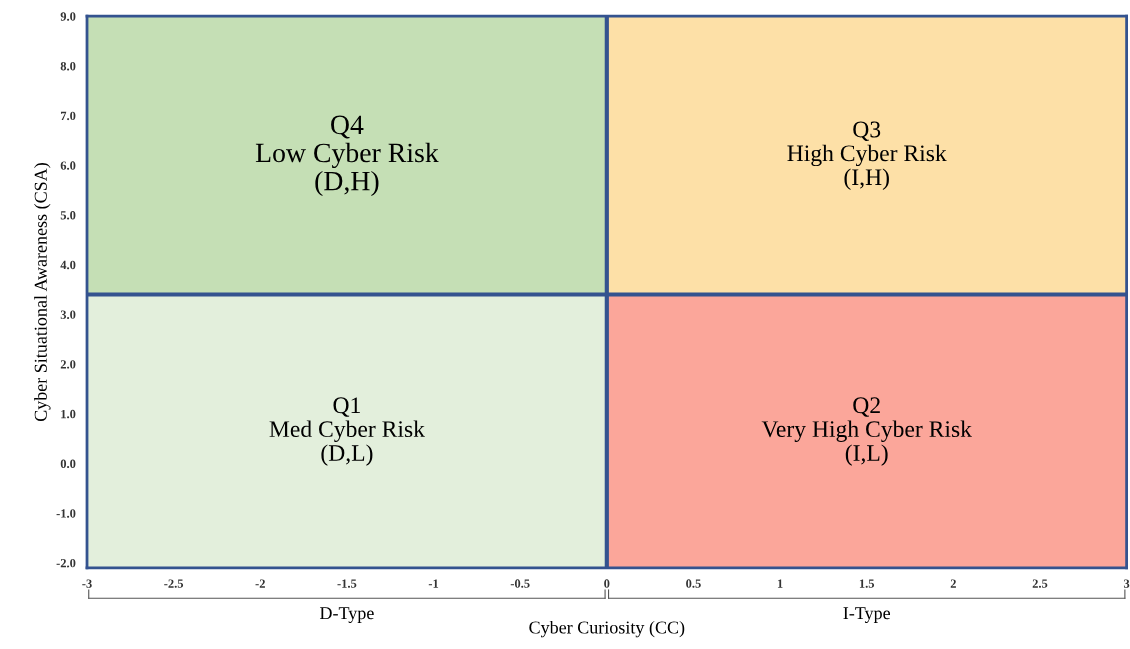 The height and width of the screenshot is (649, 1130). I want to click on y-tick-label: 3.0, so click(68, 314).